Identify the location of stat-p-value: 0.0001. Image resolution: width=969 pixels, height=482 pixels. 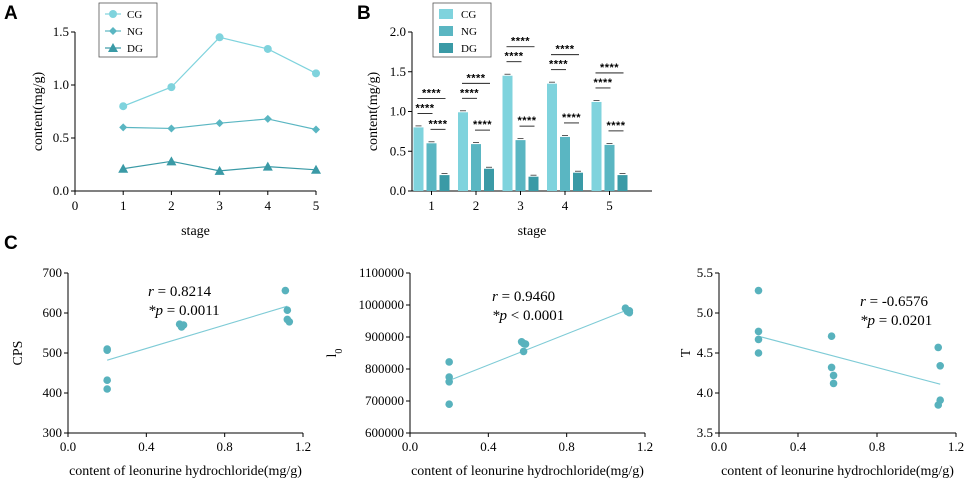
(543, 316).